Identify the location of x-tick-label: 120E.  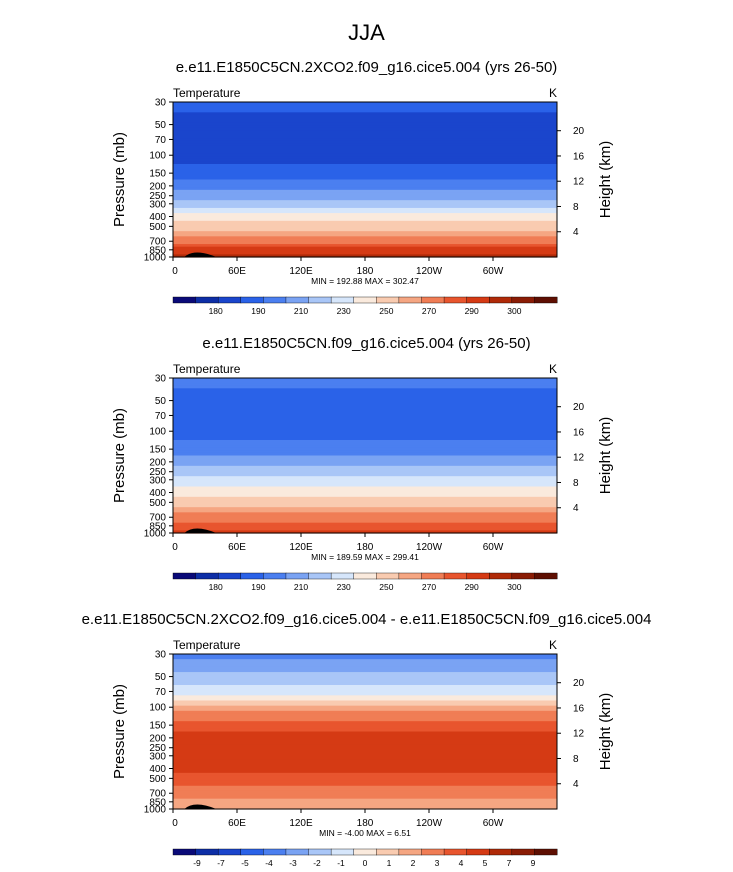
(301, 271).